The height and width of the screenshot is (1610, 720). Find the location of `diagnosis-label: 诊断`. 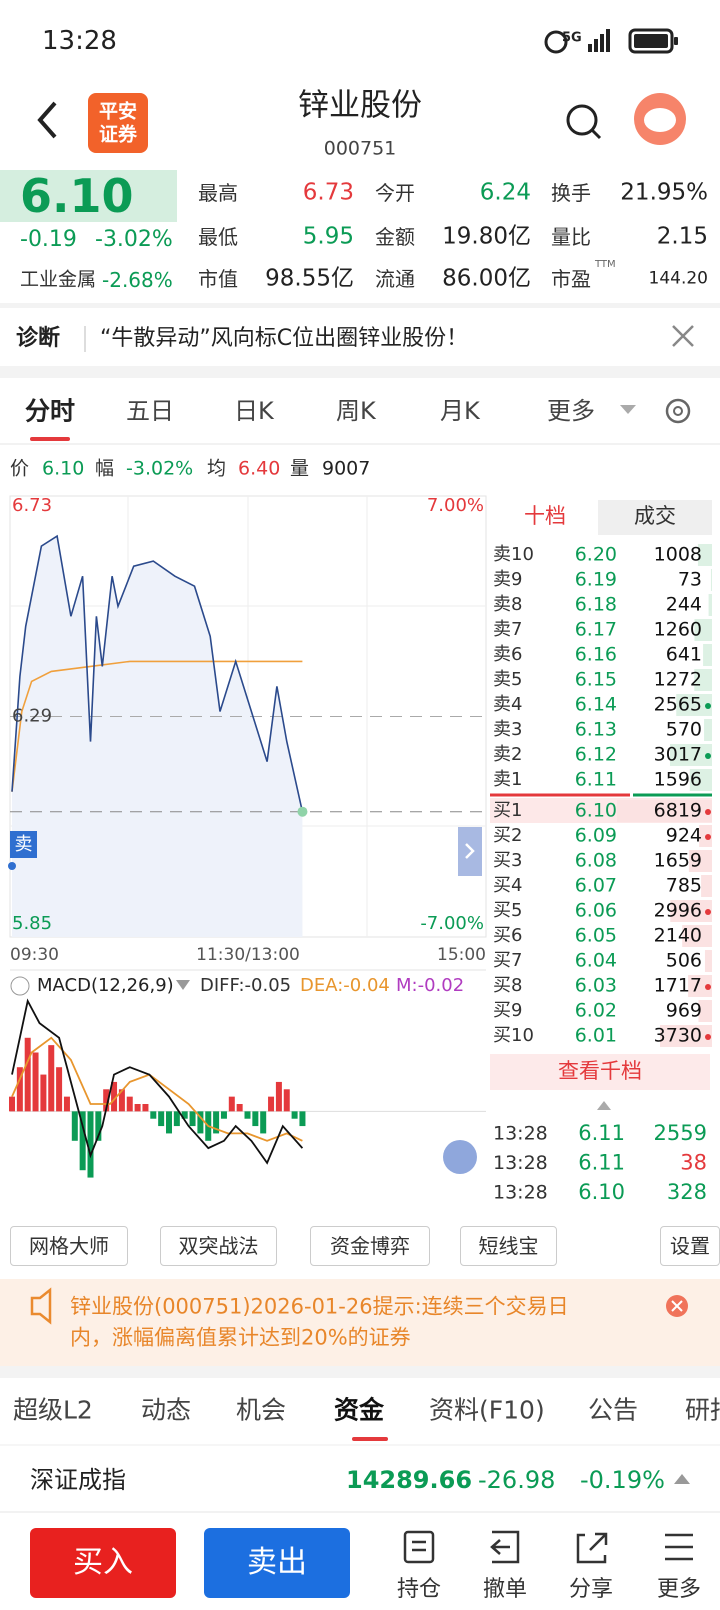

diagnosis-label: 诊断 is located at coordinates (38, 338).